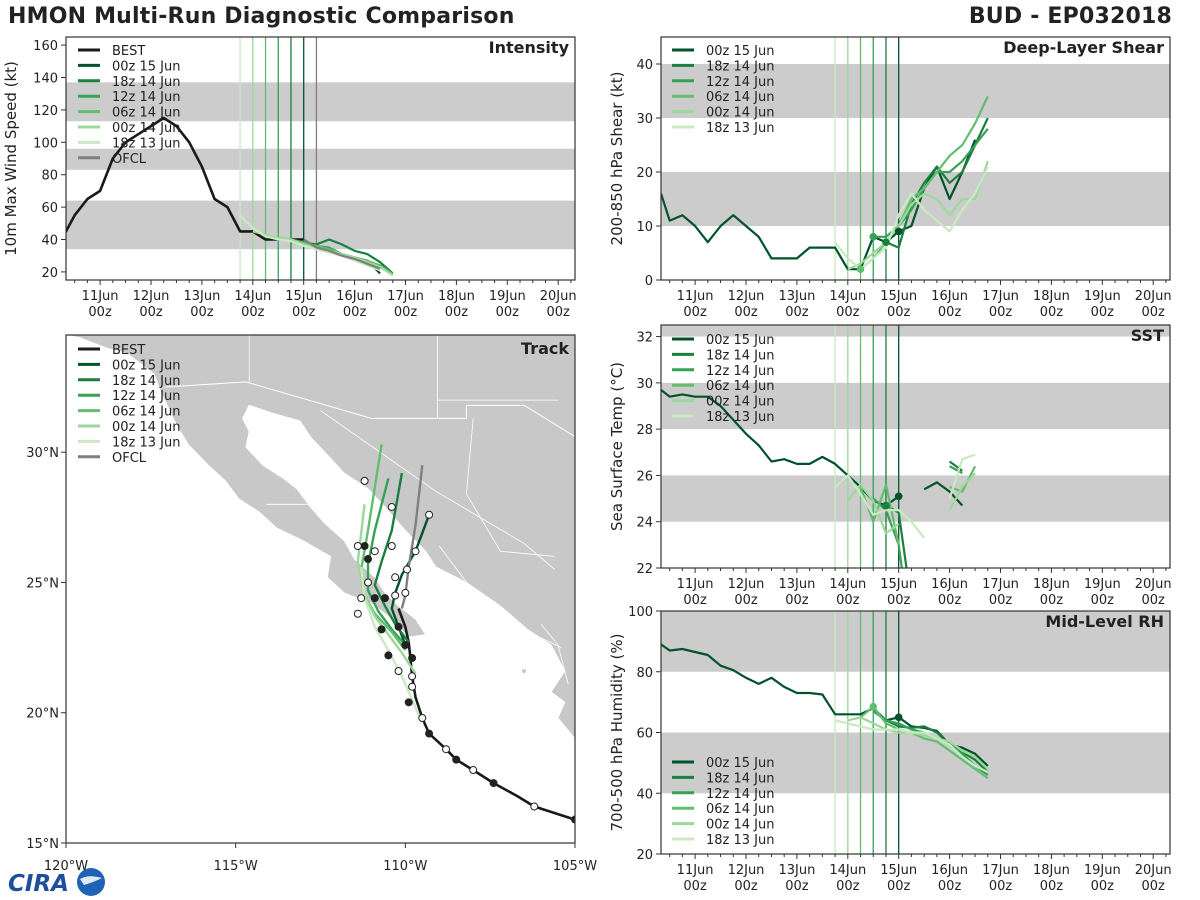 This screenshot has height=900, width=1200. What do you see at coordinates (740, 340) in the screenshot?
I see `legend-label: 00z 15 Jun` at bounding box center [740, 340].